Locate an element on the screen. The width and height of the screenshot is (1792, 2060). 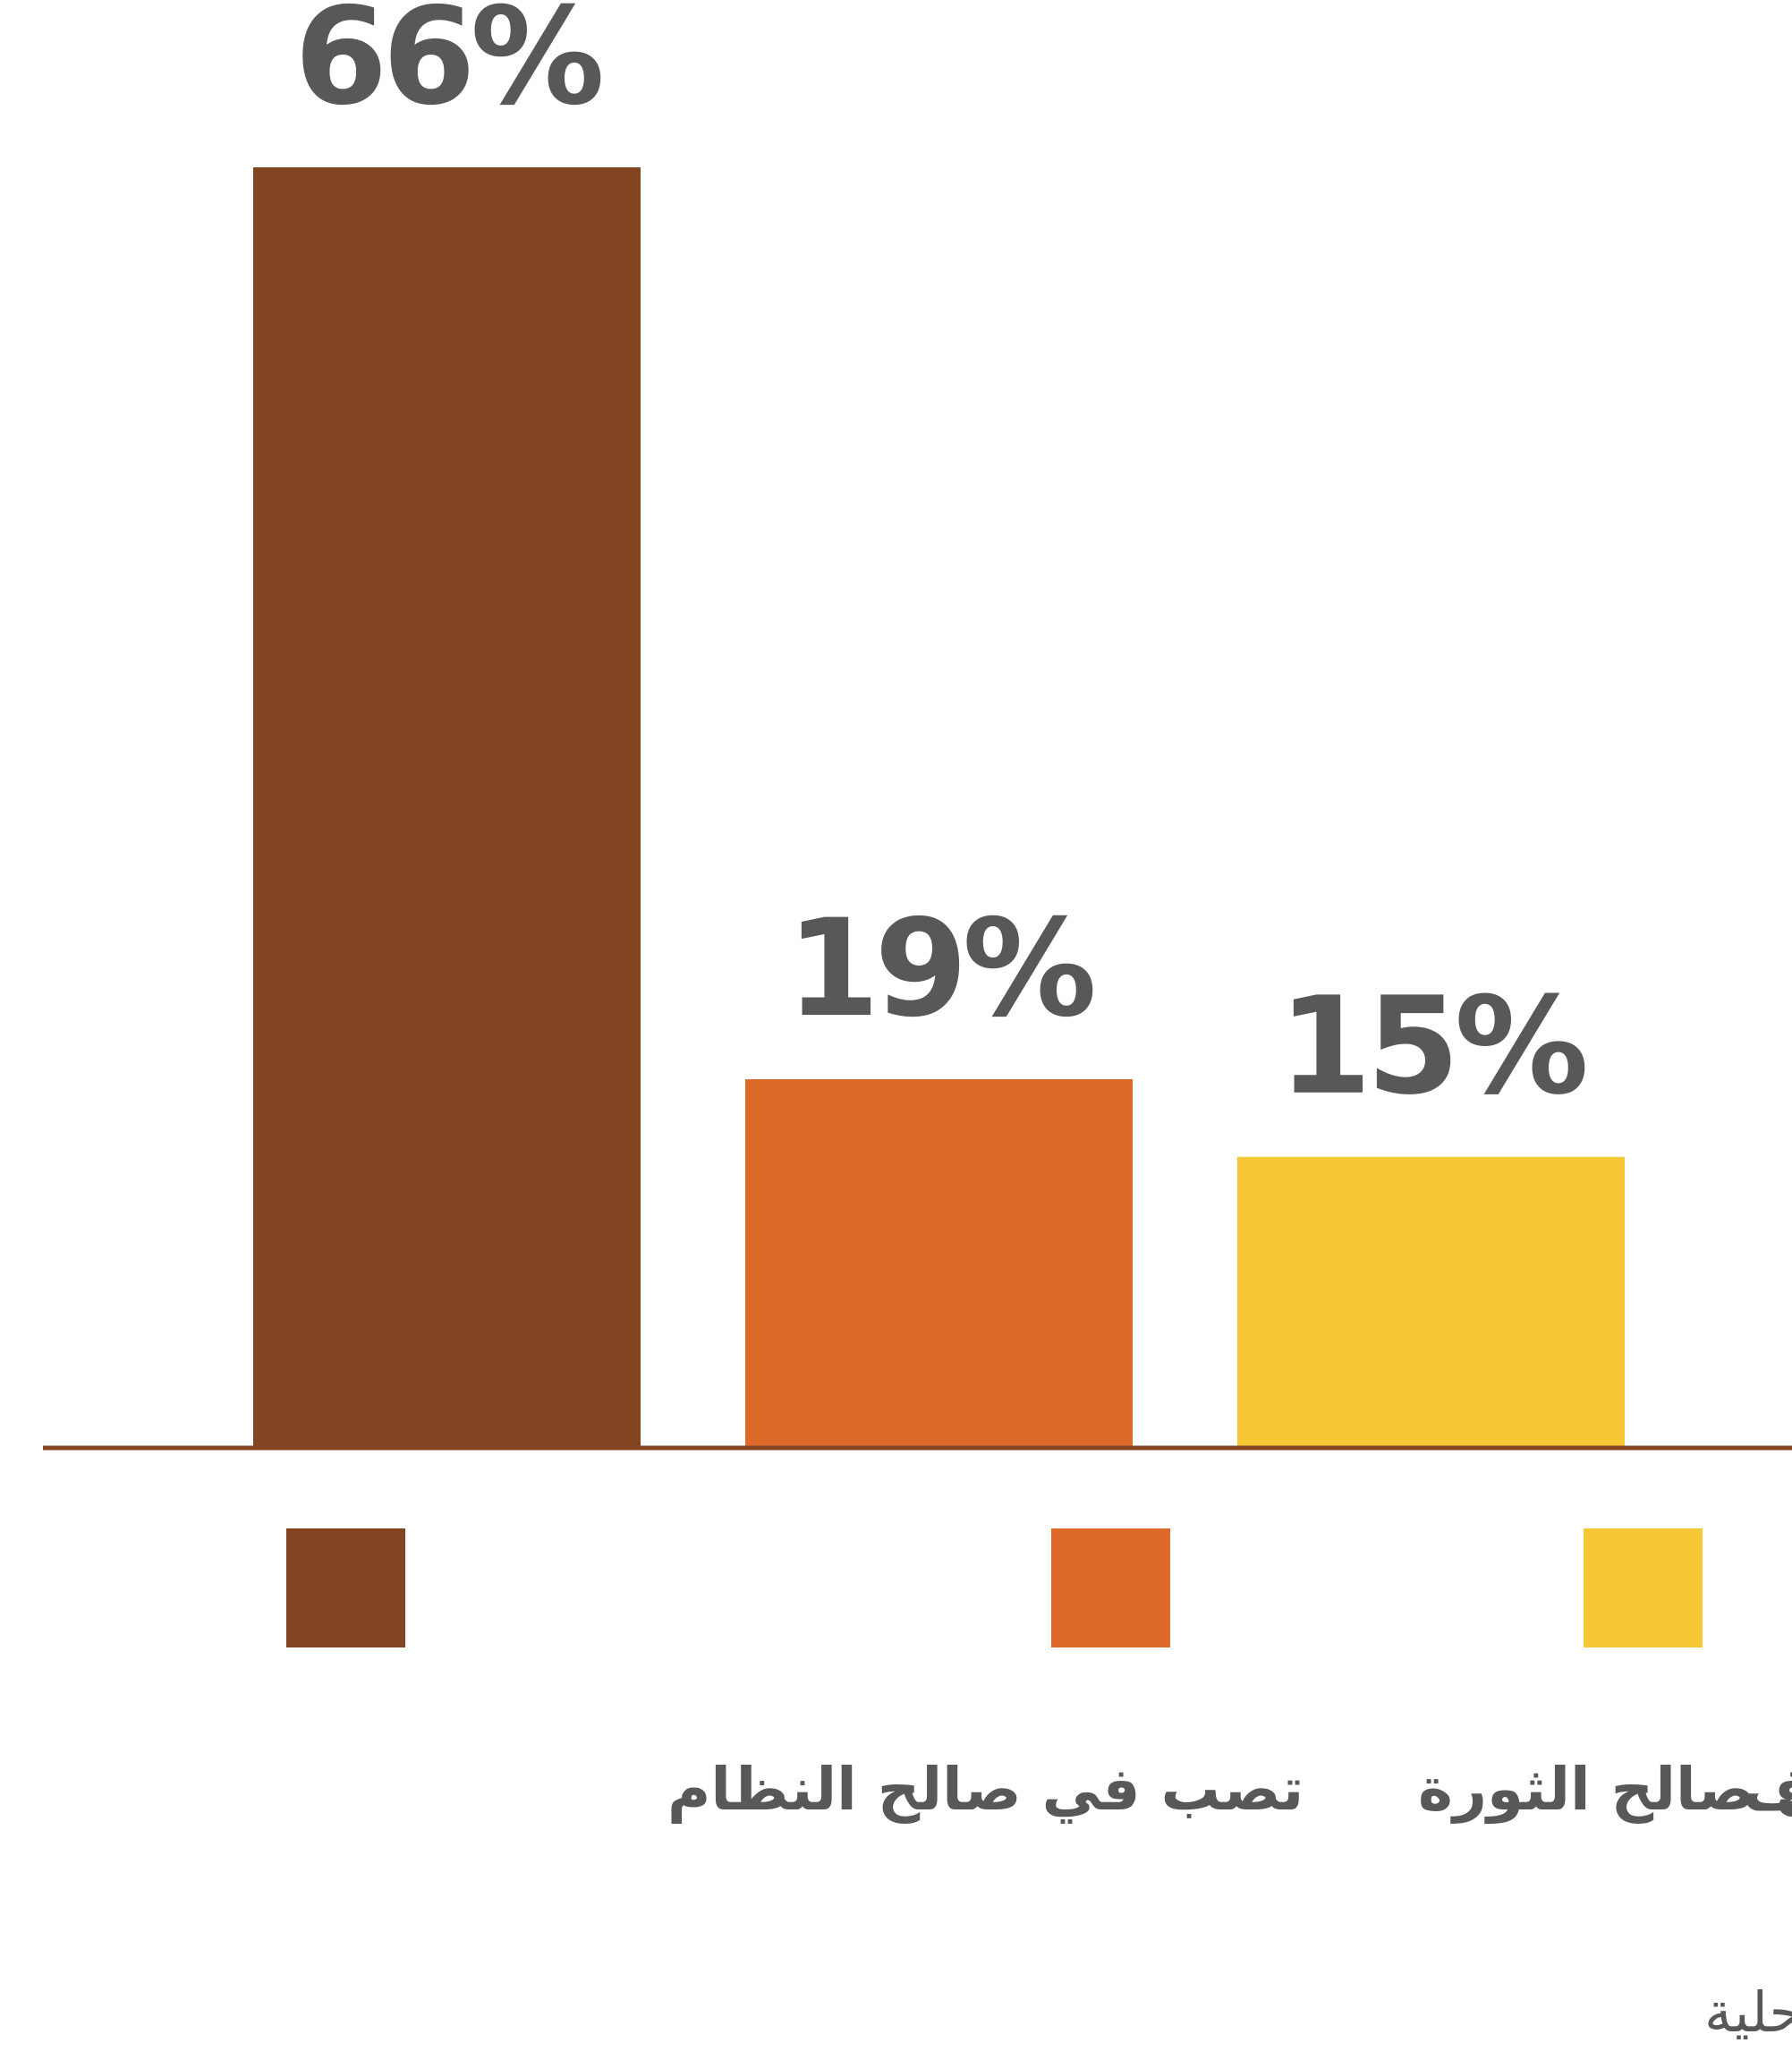
bar-value-label: 19% is located at coordinates (940, 969).